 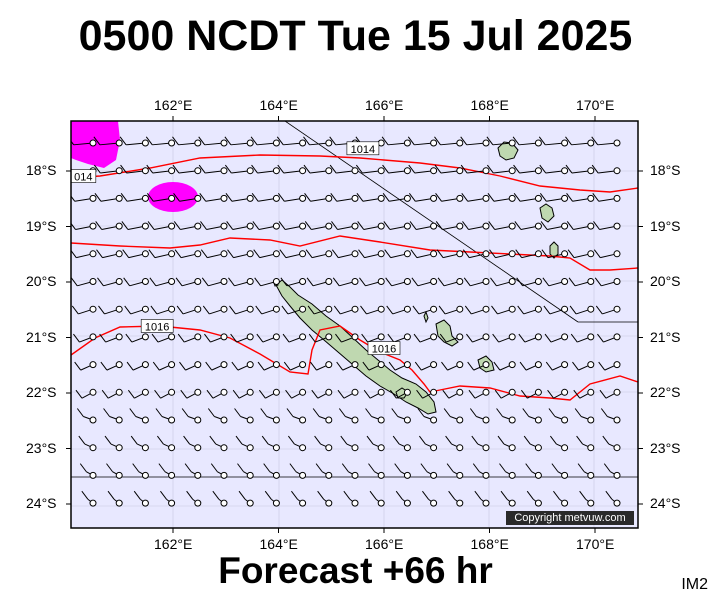 I want to click on lat-label-left: 20°S, so click(x=41, y=281).